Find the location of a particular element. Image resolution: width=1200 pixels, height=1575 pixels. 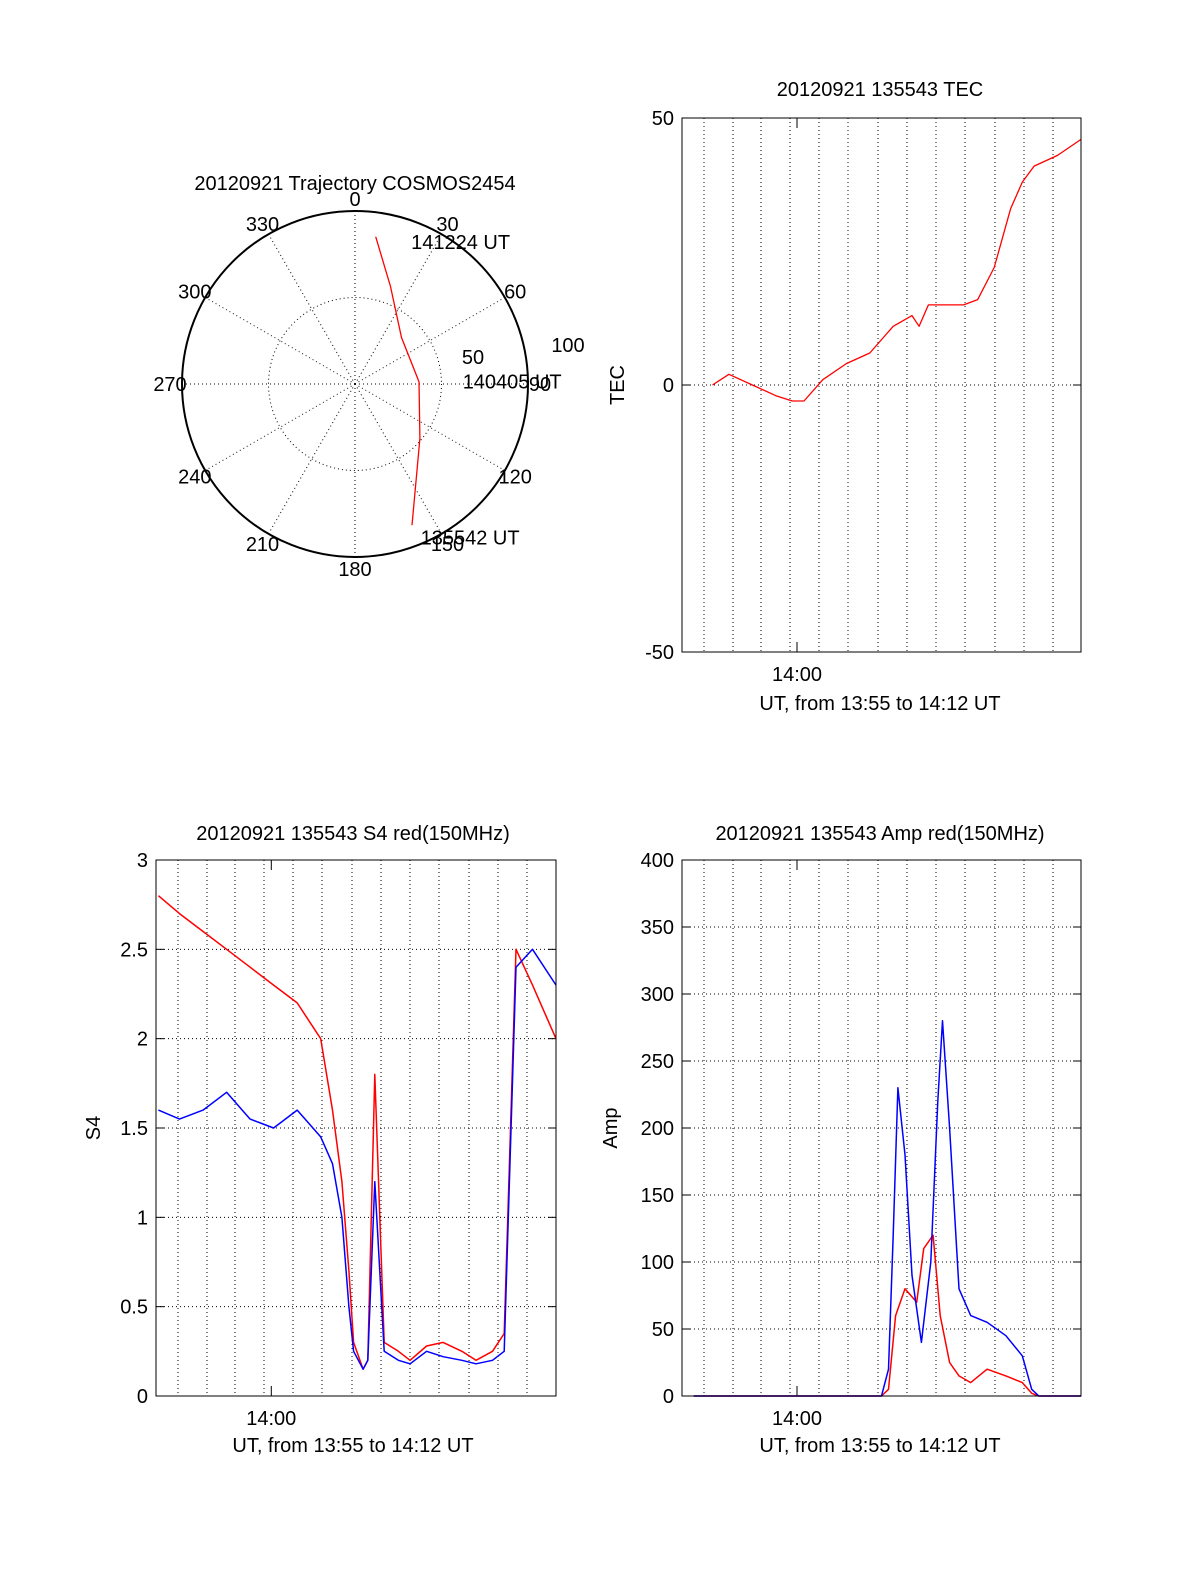

polar-time-annotation: 141224 UT is located at coordinates (460, 243).